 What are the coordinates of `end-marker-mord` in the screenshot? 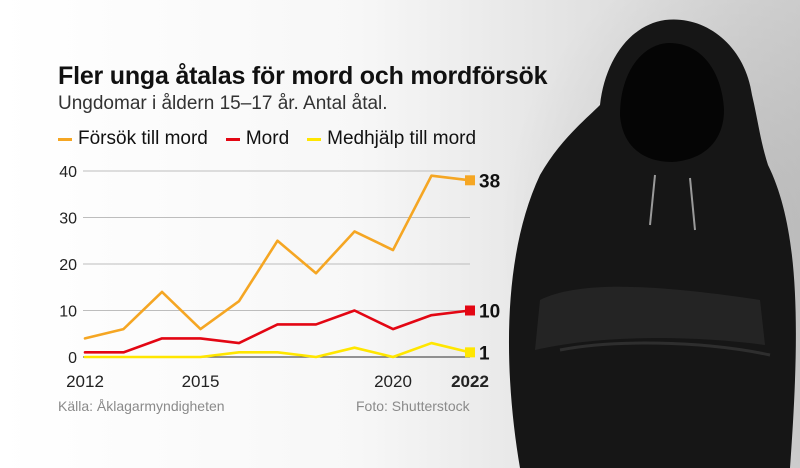 It's located at (470, 310).